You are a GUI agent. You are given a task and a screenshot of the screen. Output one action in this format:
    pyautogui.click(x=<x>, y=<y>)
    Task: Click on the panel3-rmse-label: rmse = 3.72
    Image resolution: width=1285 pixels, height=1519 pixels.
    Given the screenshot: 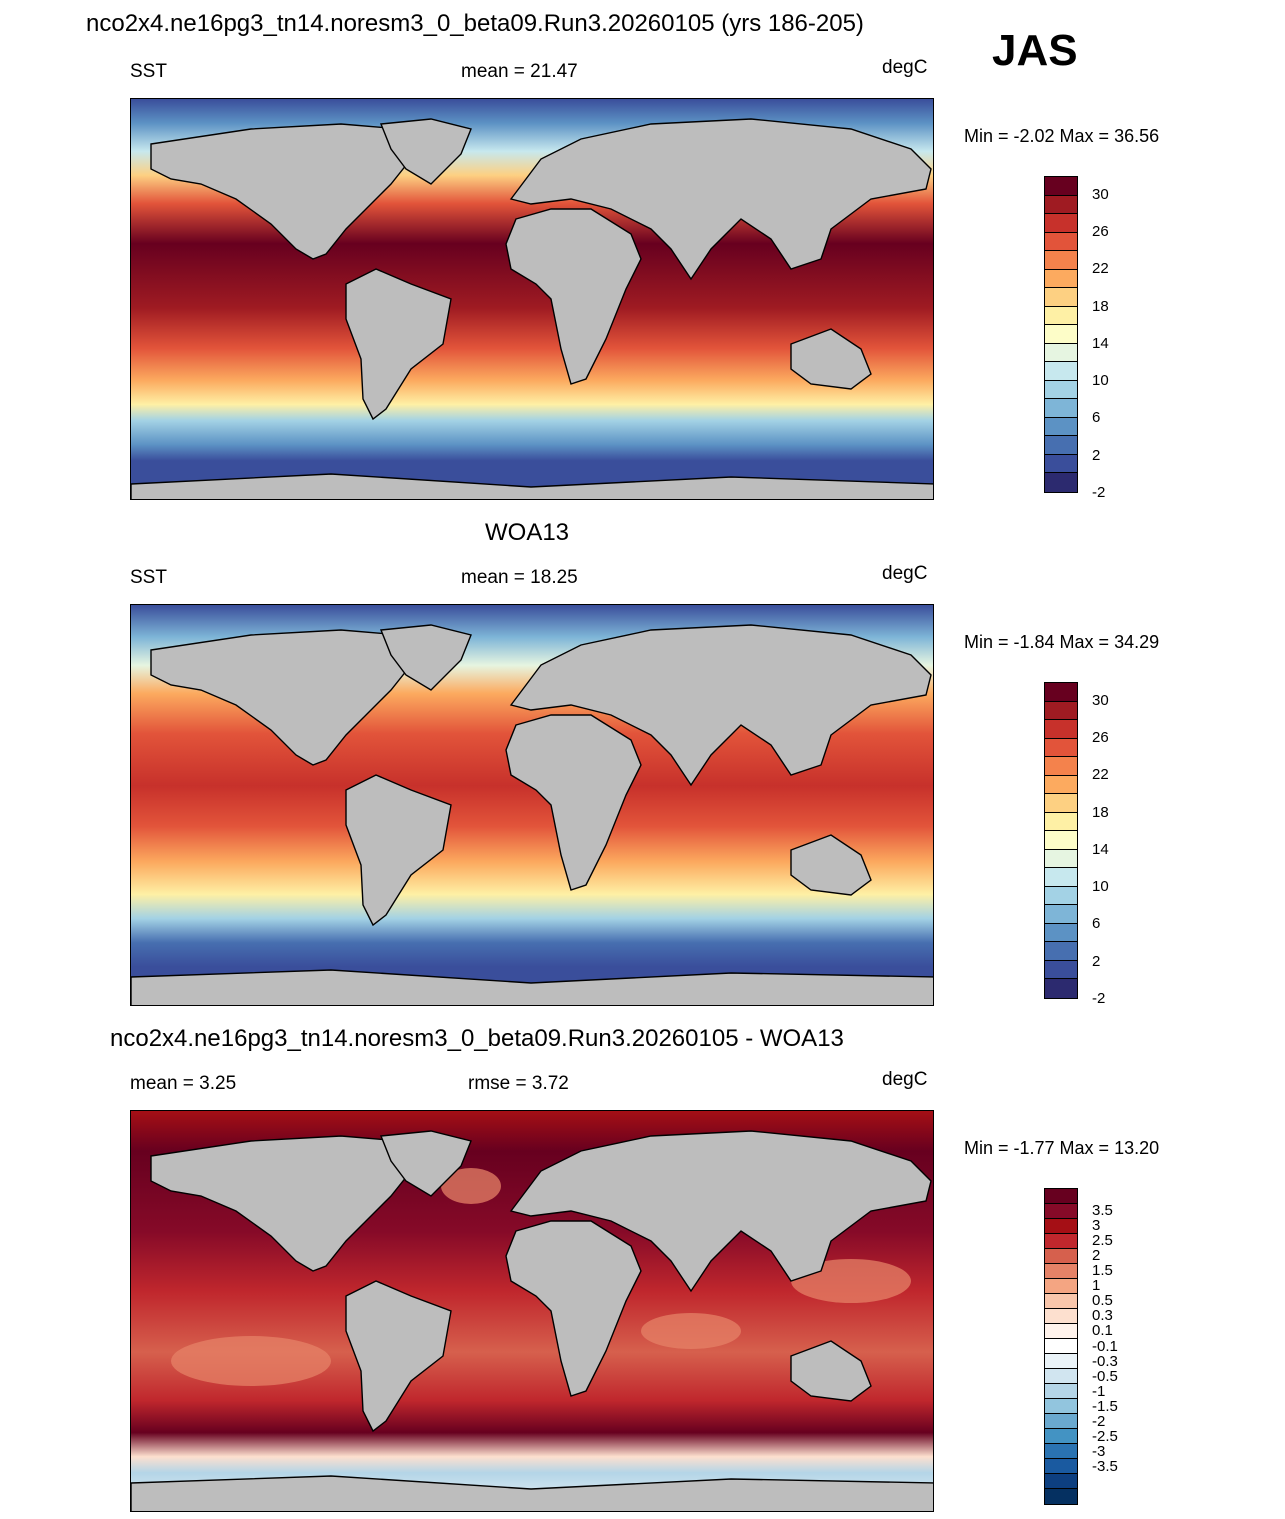 What is the action you would take?
    pyautogui.click(x=518, y=1083)
    